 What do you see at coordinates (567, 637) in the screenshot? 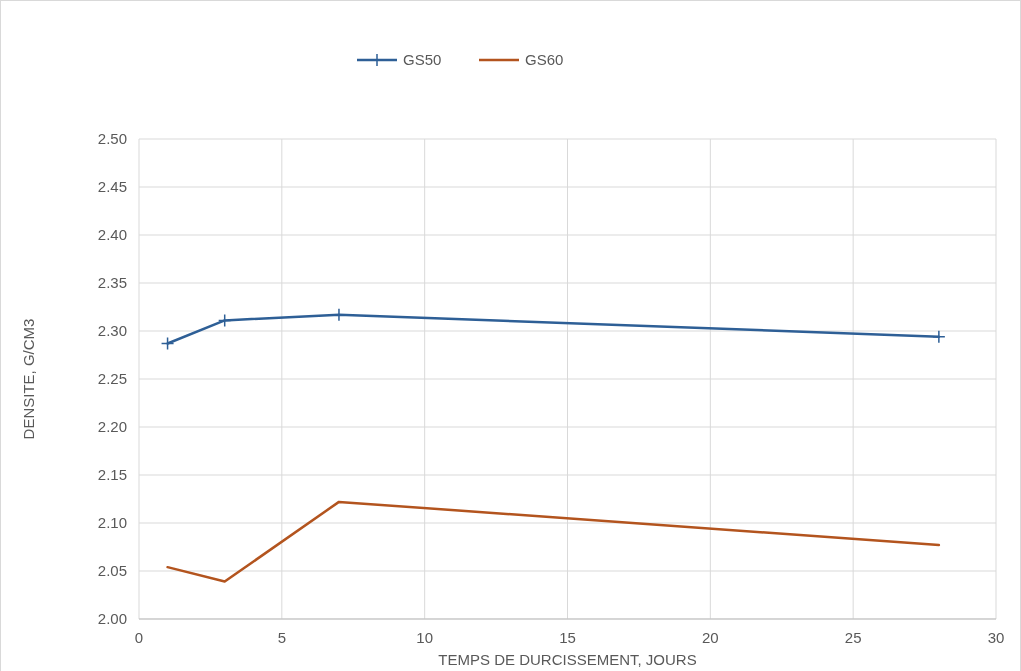
I see `x-tick-label: 15` at bounding box center [567, 637].